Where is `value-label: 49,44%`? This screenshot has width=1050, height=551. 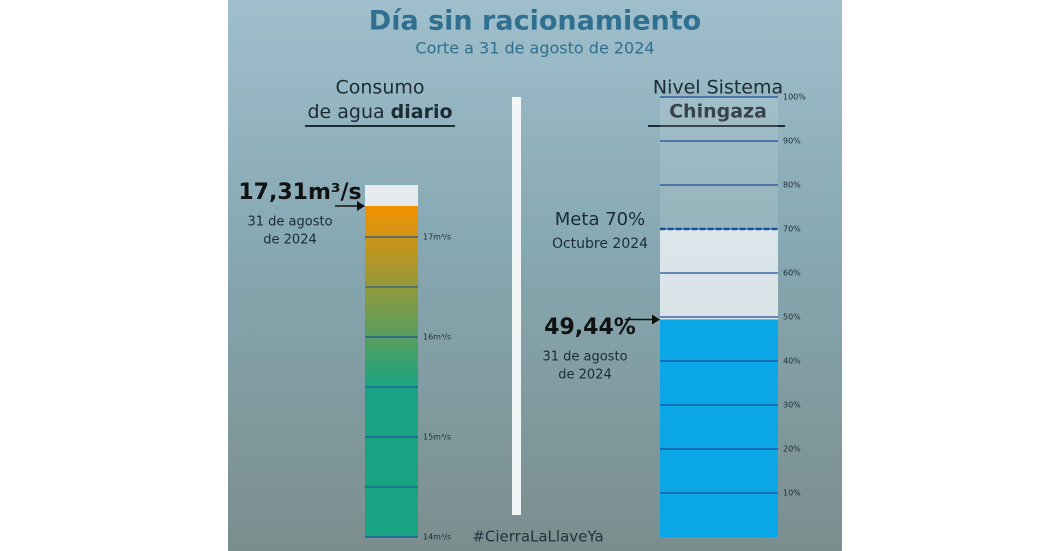
value-label: 49,44% is located at coordinates (590, 327).